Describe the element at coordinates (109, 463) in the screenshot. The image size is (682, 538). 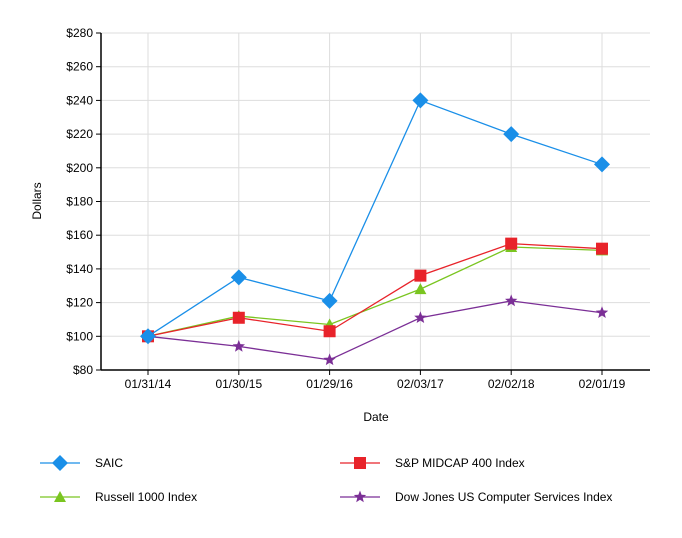
I see `legend-label: SAIC` at that location.